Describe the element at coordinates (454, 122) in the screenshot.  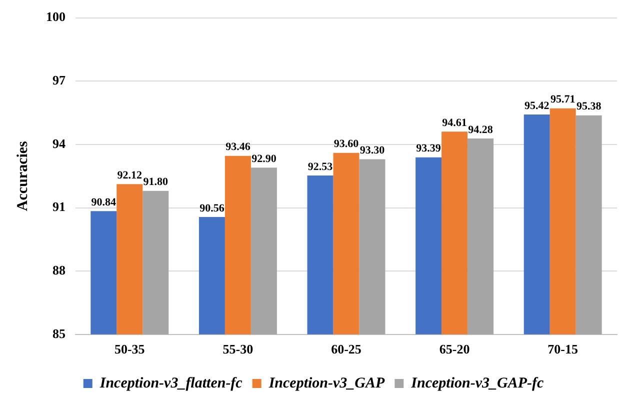
I see `data-label: 94.61` at that location.